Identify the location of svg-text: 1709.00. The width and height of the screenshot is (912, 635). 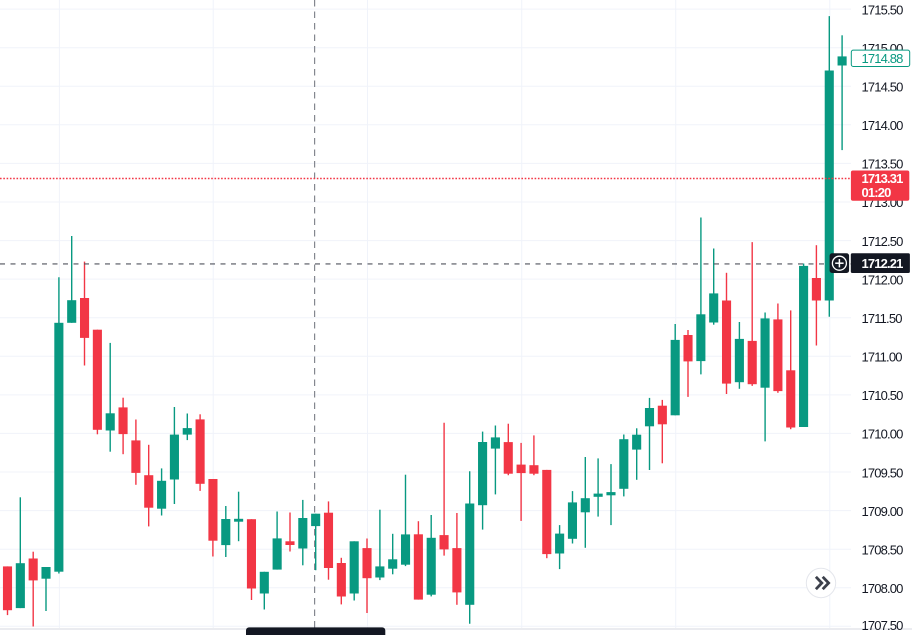
(883, 511).